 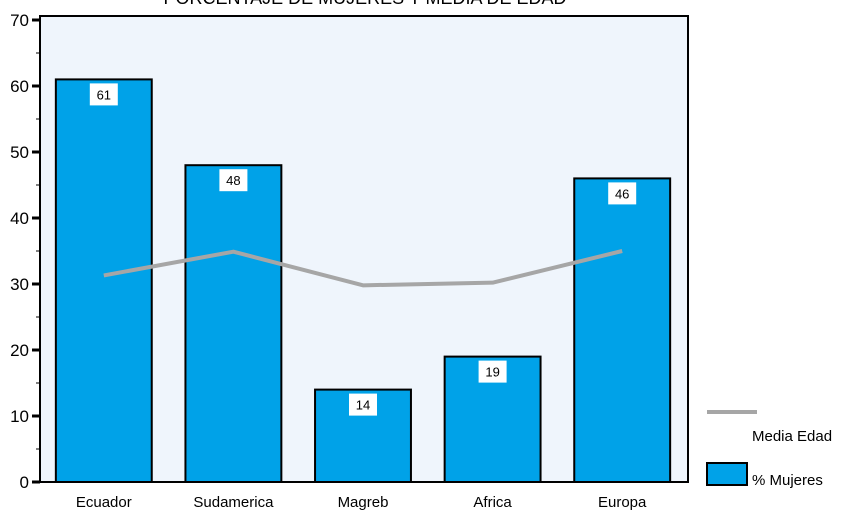 I want to click on y-tick-label: 60, so click(x=19, y=86).